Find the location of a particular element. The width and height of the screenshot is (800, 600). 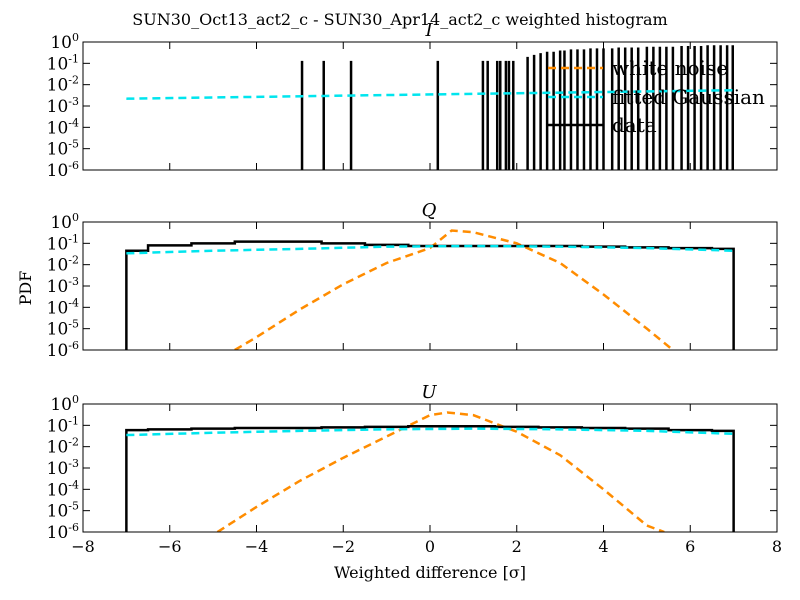

data-step-line is located at coordinates (430, 478).